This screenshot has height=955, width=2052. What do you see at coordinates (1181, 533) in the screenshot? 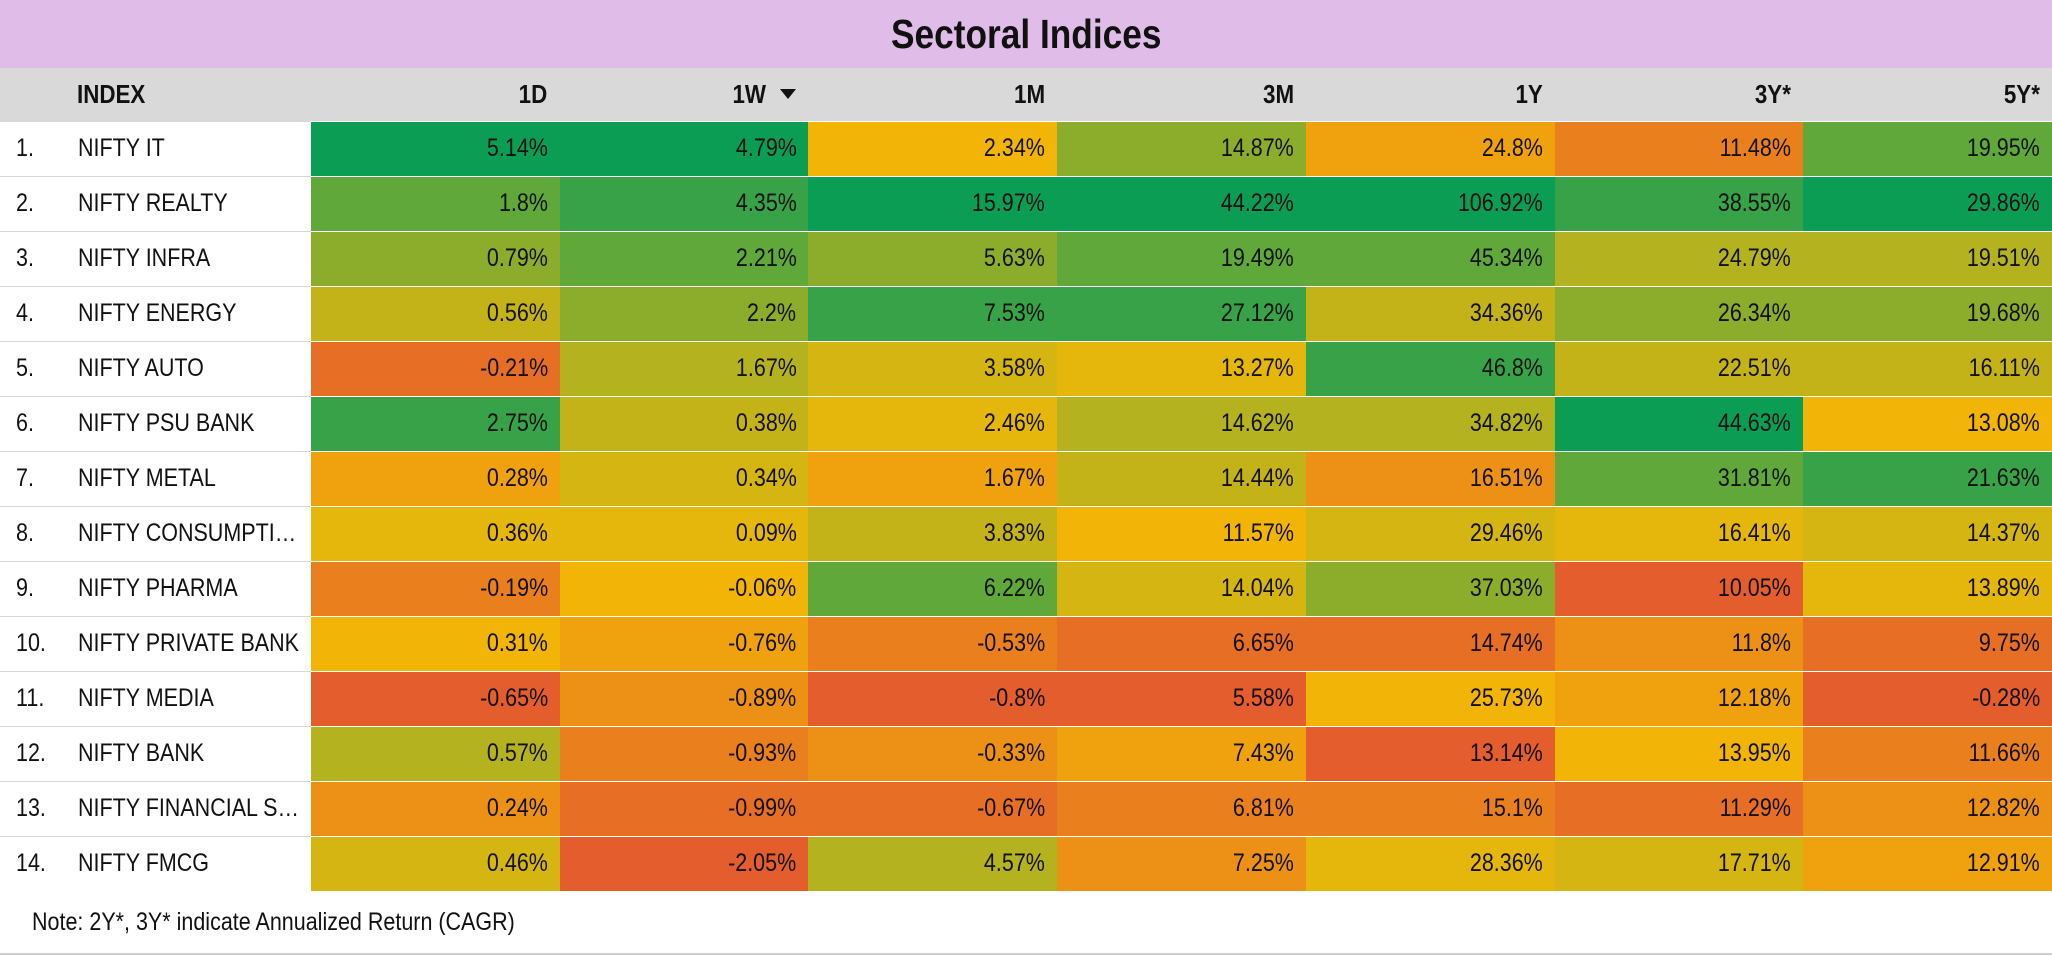
I see `value-cell-3m: 11.57%` at bounding box center [1181, 533].